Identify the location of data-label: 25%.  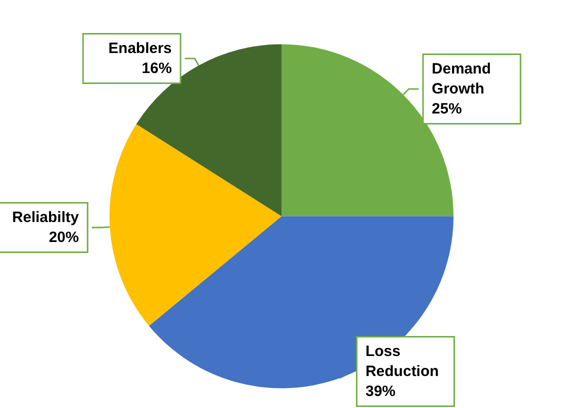
(447, 109).